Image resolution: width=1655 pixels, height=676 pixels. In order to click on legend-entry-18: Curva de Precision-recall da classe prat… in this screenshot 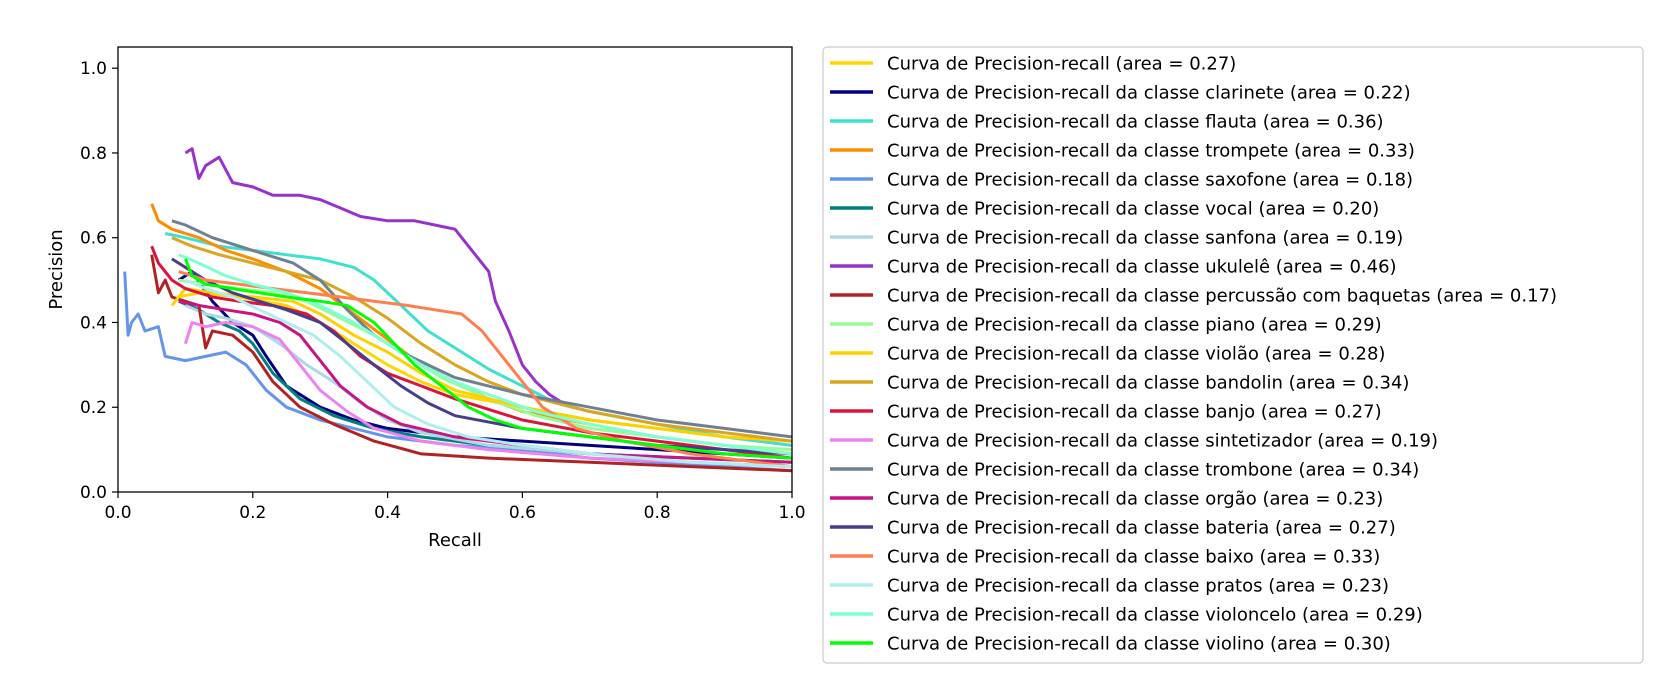, I will do `click(1138, 586)`.